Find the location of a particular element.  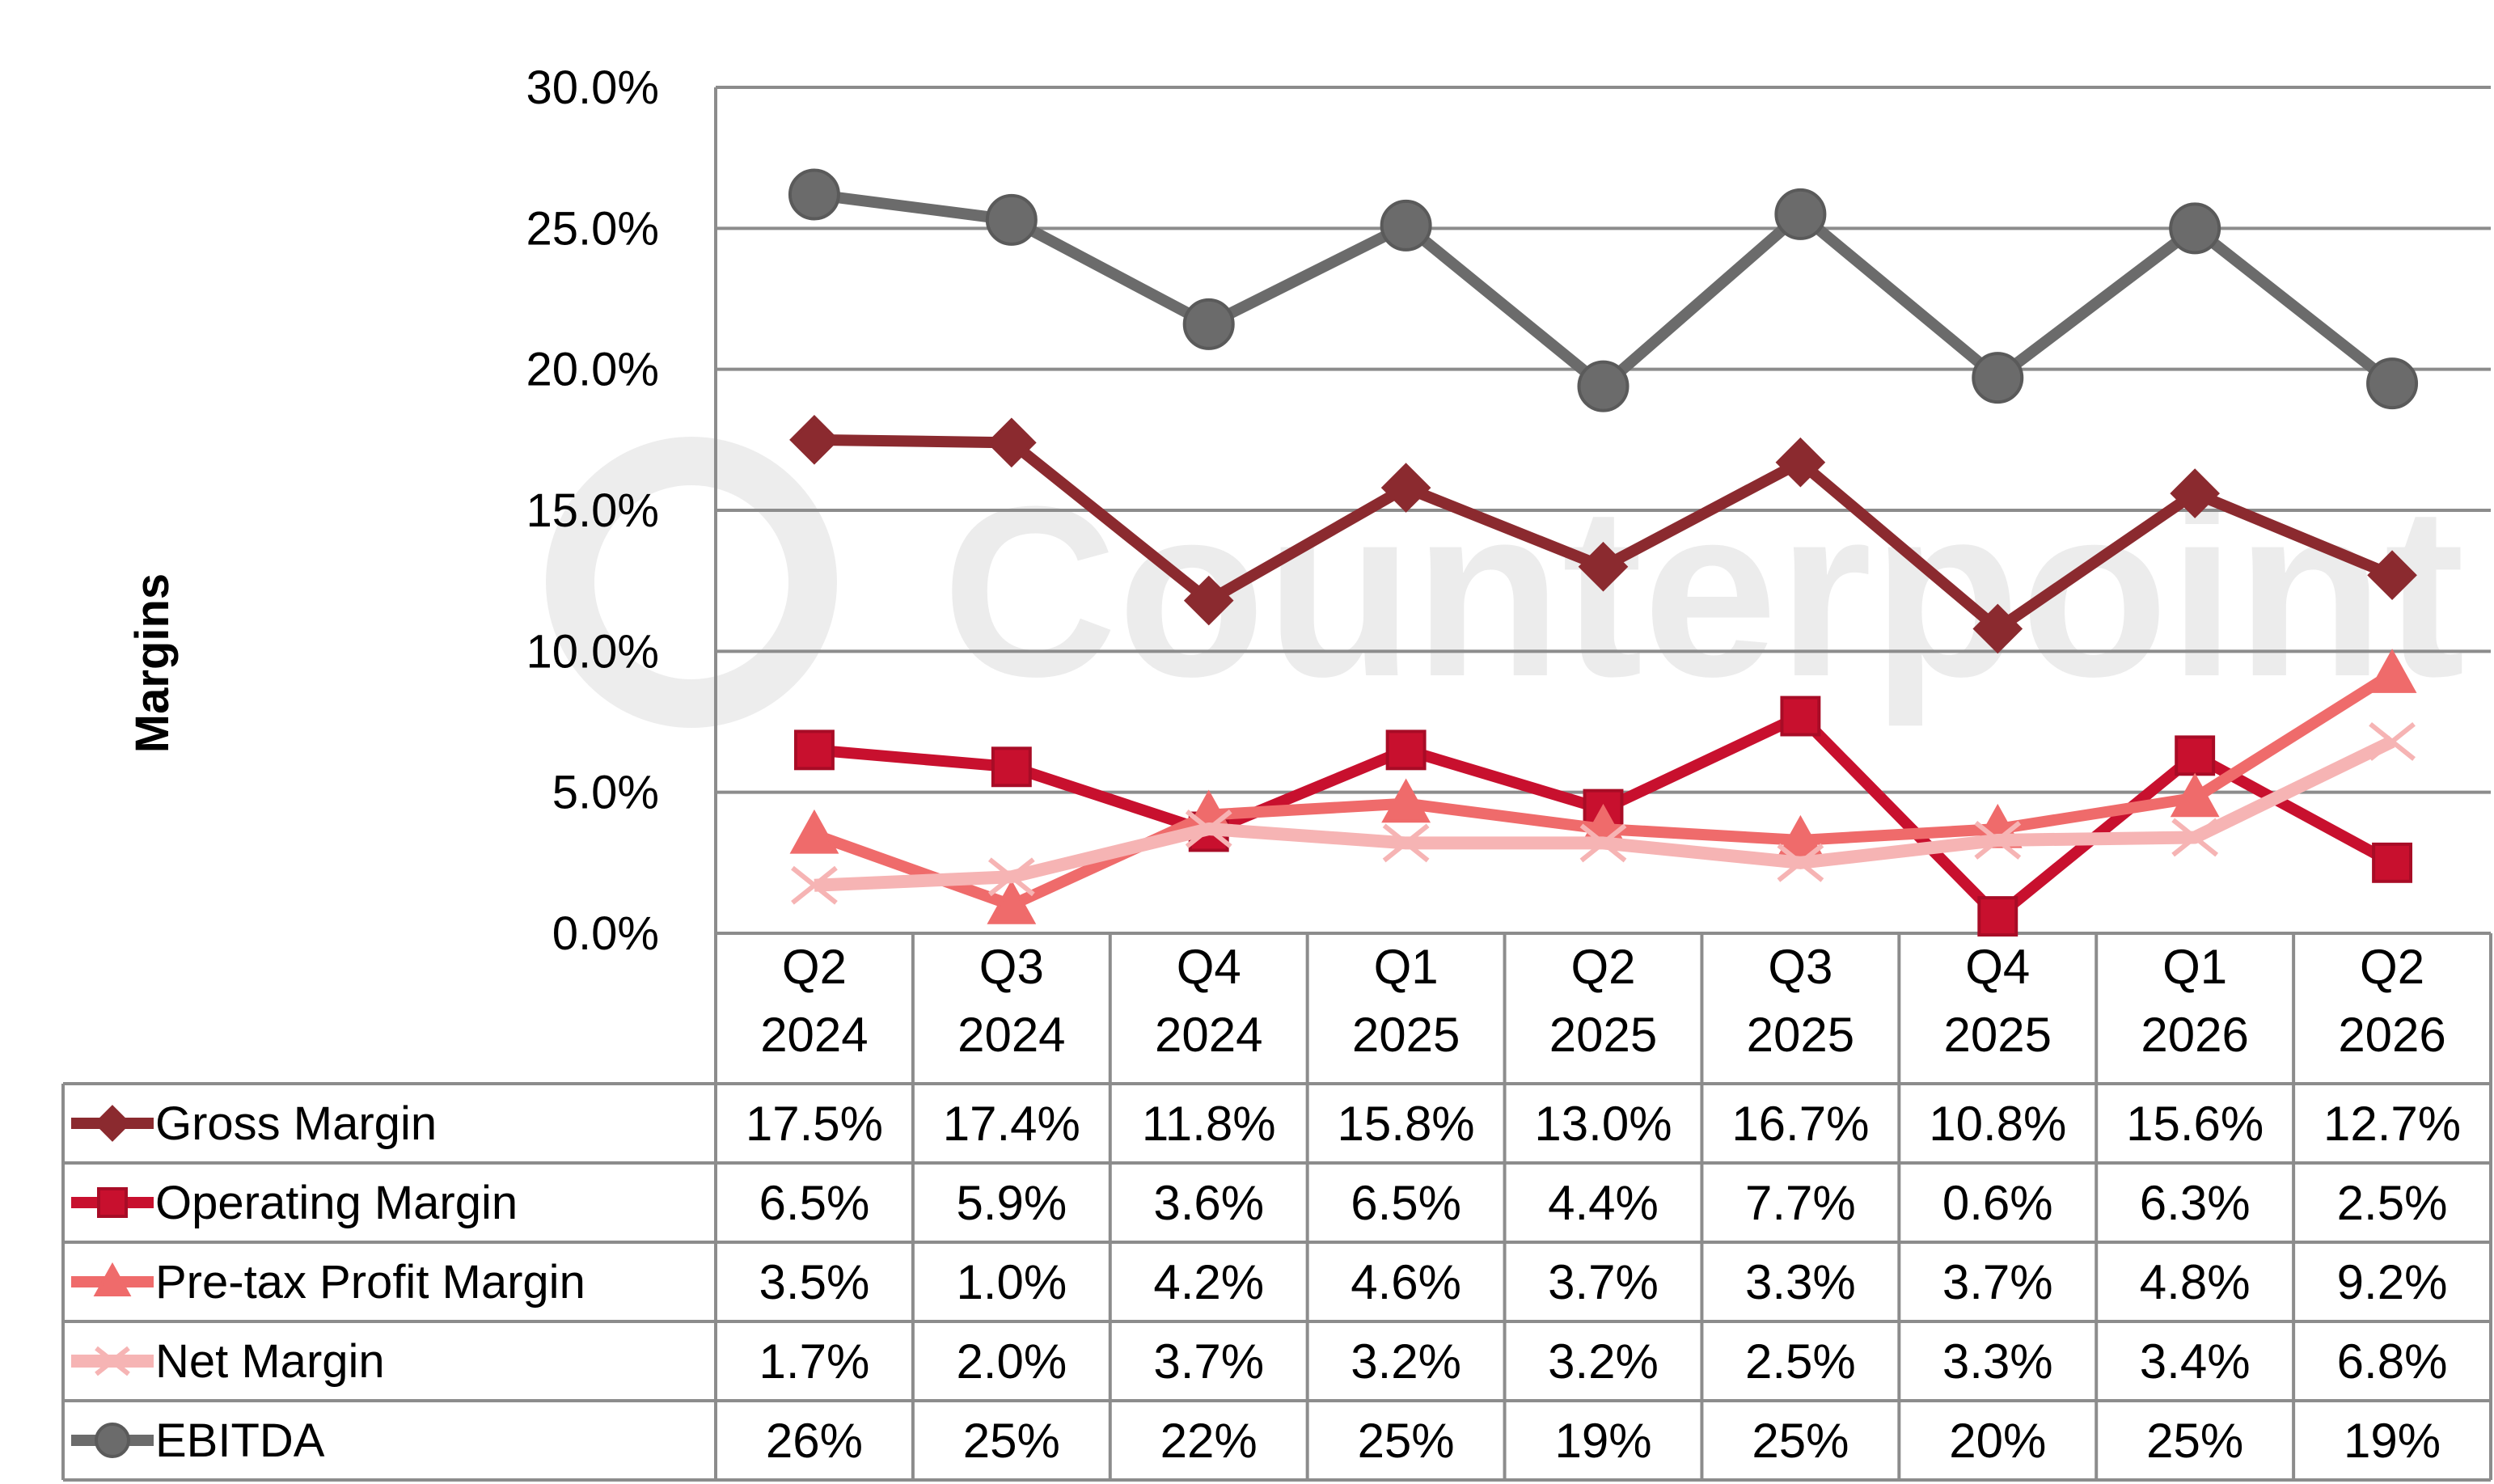

data-label: 2.0% is located at coordinates (1011, 1361).